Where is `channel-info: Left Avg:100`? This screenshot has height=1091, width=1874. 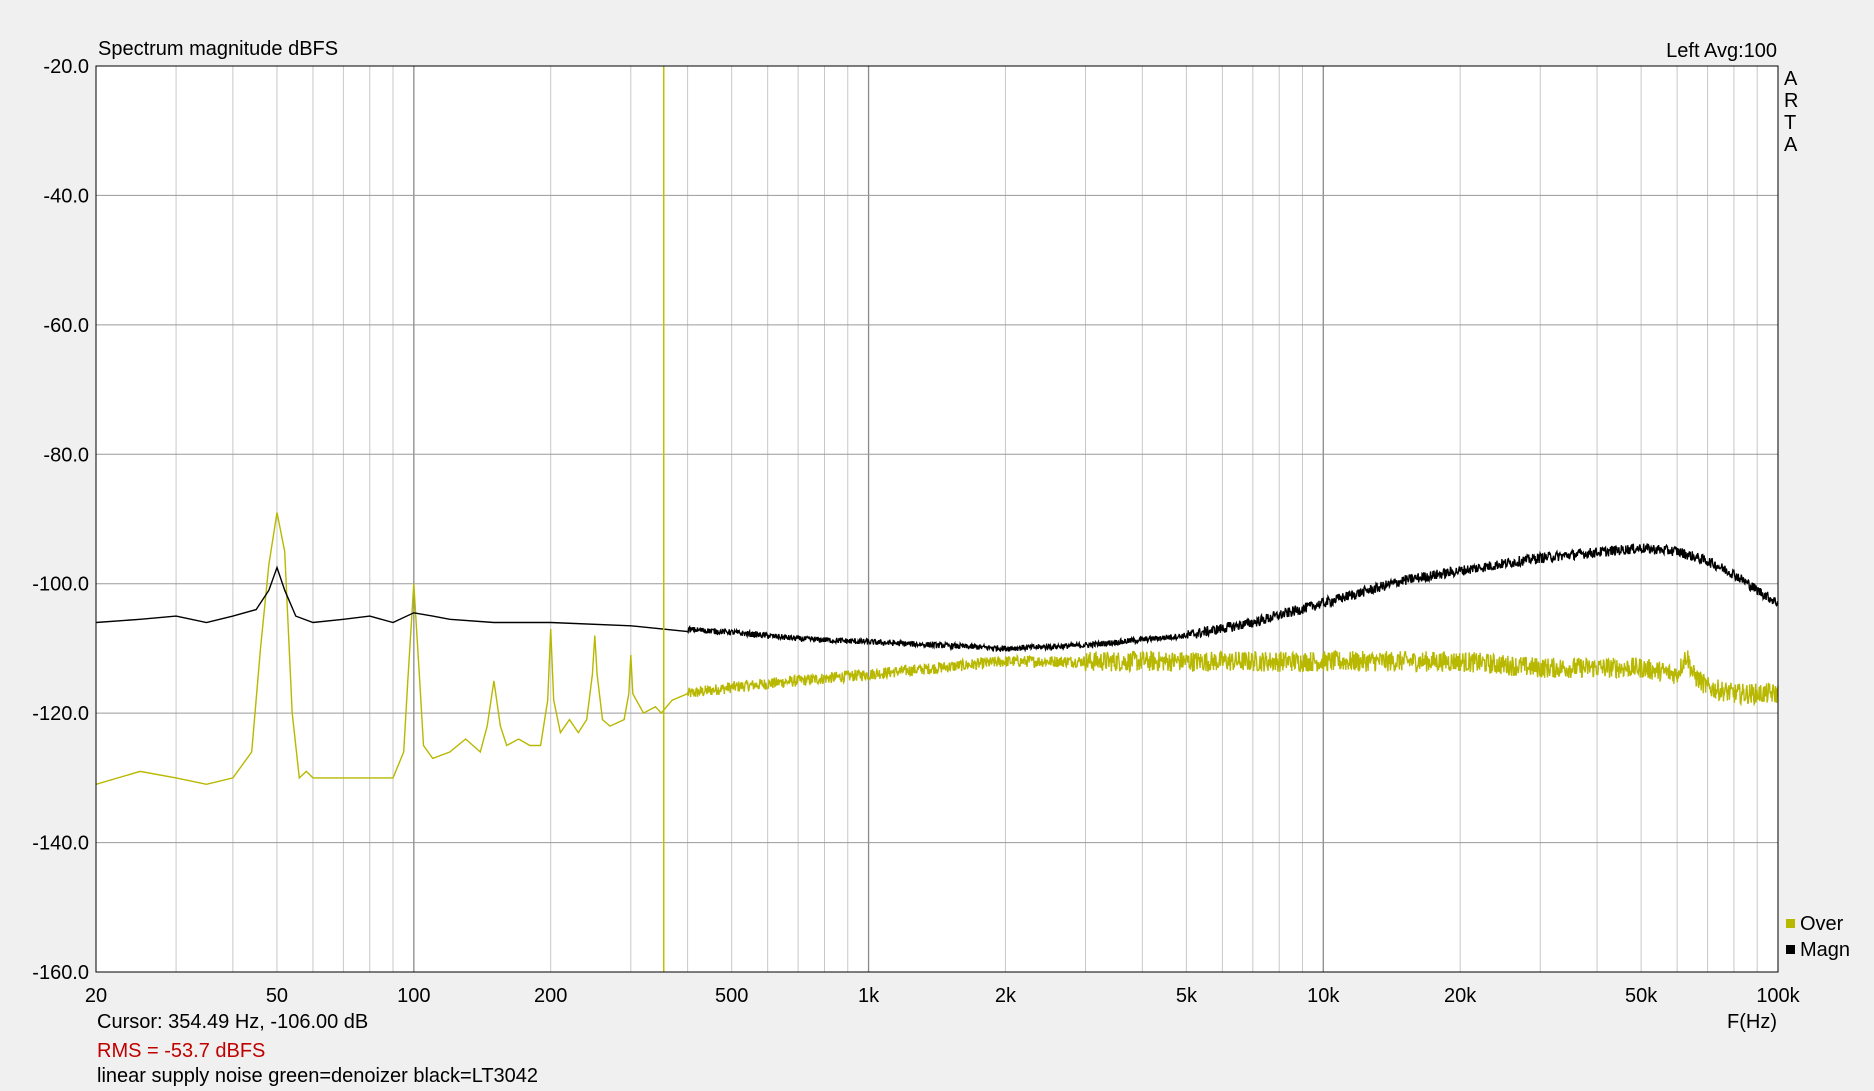 channel-info: Left Avg:100 is located at coordinates (1721, 51).